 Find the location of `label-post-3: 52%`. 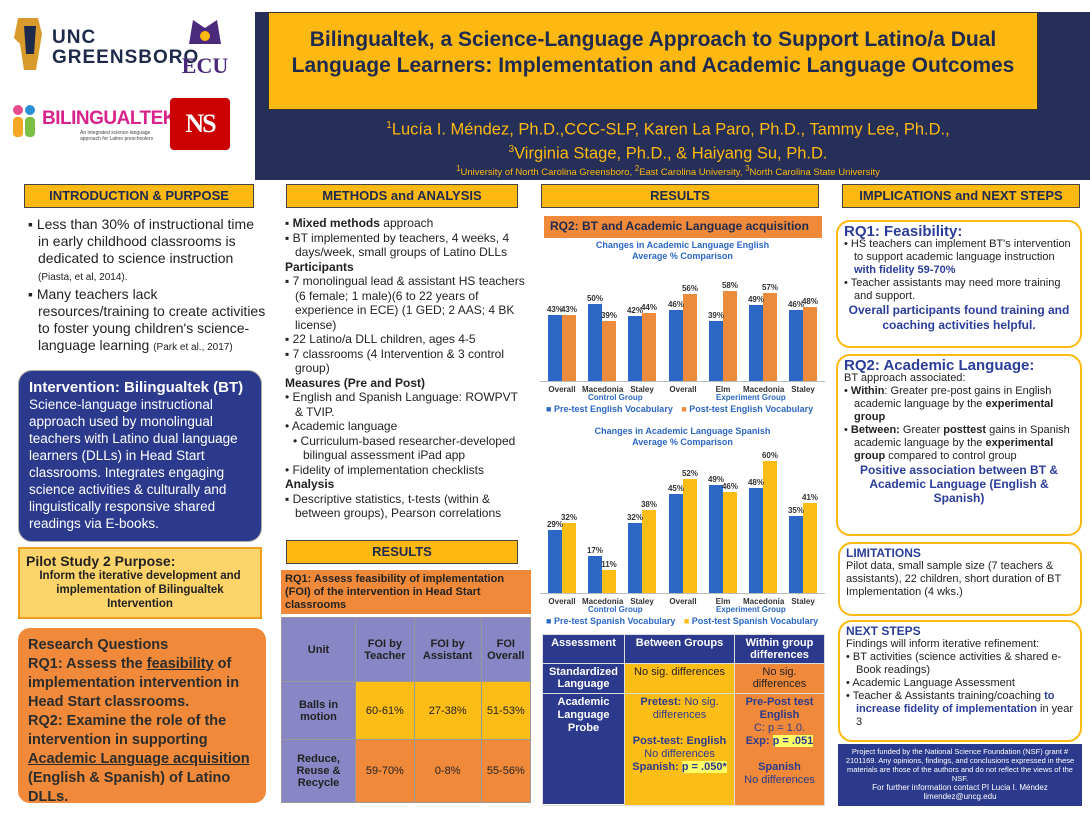

label-post-3: 52% is located at coordinates (689, 473).